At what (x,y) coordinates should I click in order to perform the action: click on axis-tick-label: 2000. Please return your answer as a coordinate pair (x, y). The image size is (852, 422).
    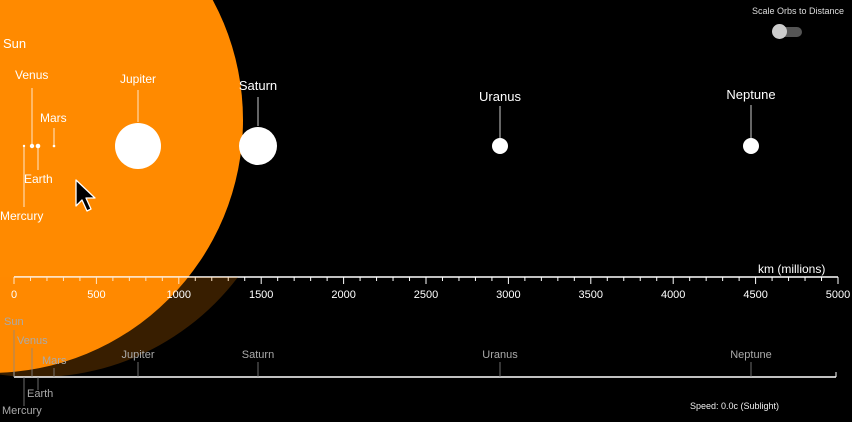
    Looking at the image, I should click on (343, 295).